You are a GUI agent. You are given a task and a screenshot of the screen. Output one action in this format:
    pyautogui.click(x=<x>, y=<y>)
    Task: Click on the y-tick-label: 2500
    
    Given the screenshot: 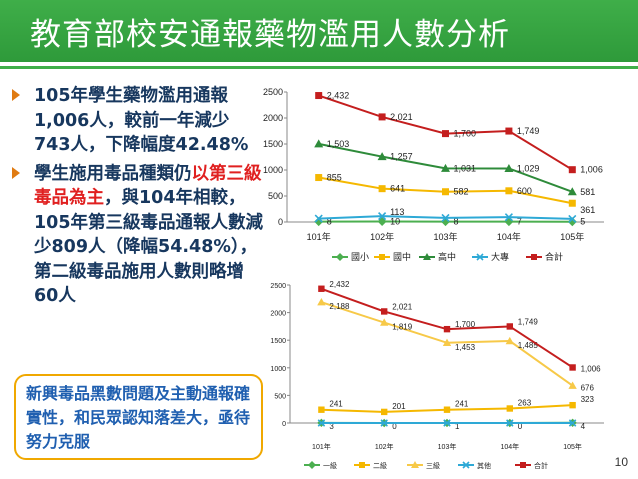 What is the action you would take?
    pyautogui.click(x=273, y=92)
    